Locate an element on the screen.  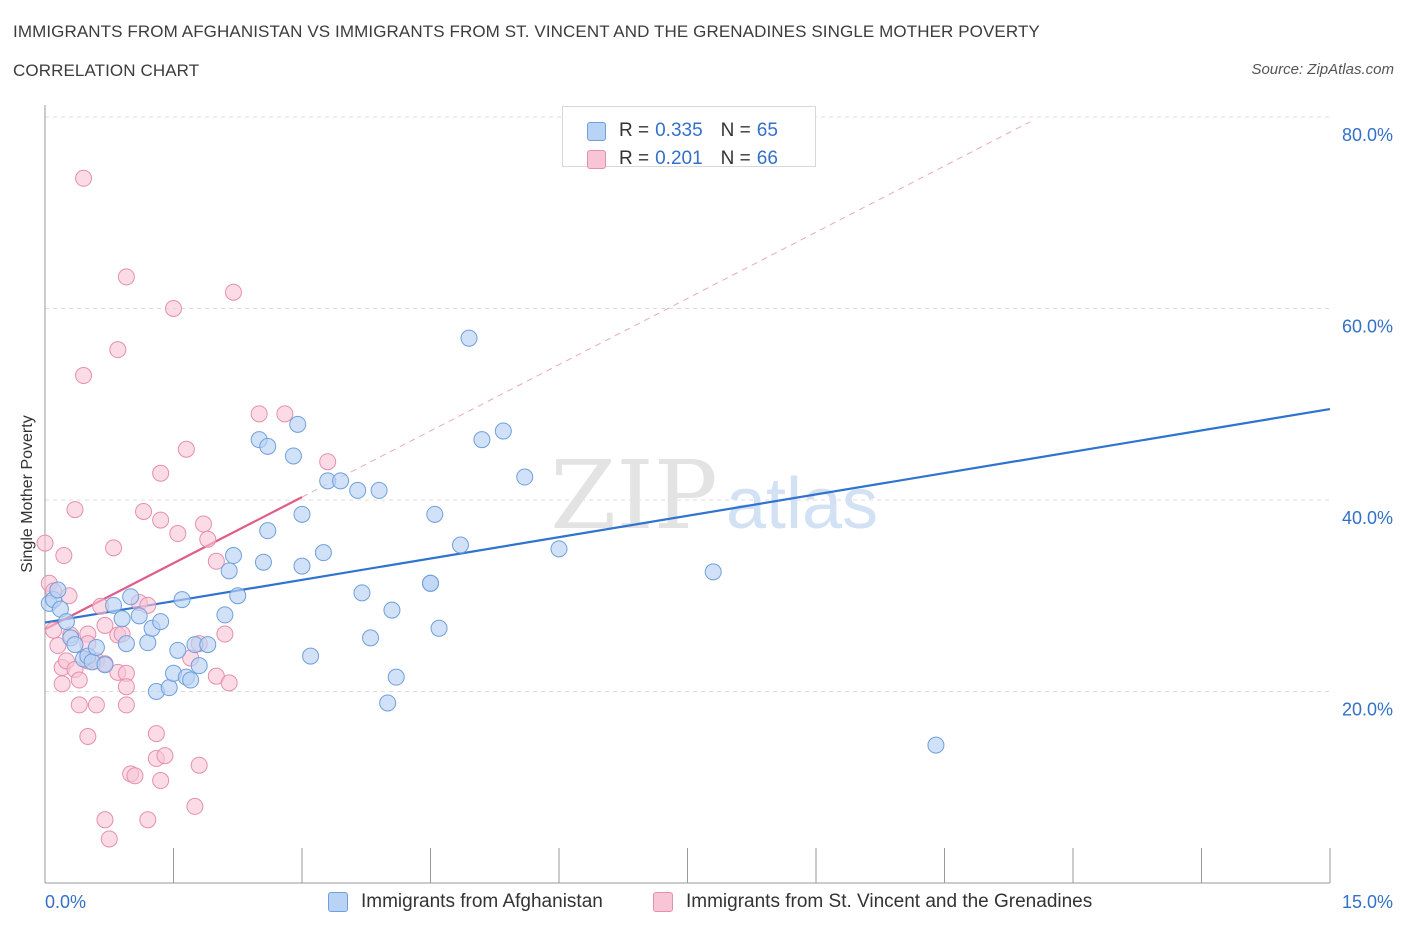
watermark-atlas: atlas is located at coordinates (802, 504).